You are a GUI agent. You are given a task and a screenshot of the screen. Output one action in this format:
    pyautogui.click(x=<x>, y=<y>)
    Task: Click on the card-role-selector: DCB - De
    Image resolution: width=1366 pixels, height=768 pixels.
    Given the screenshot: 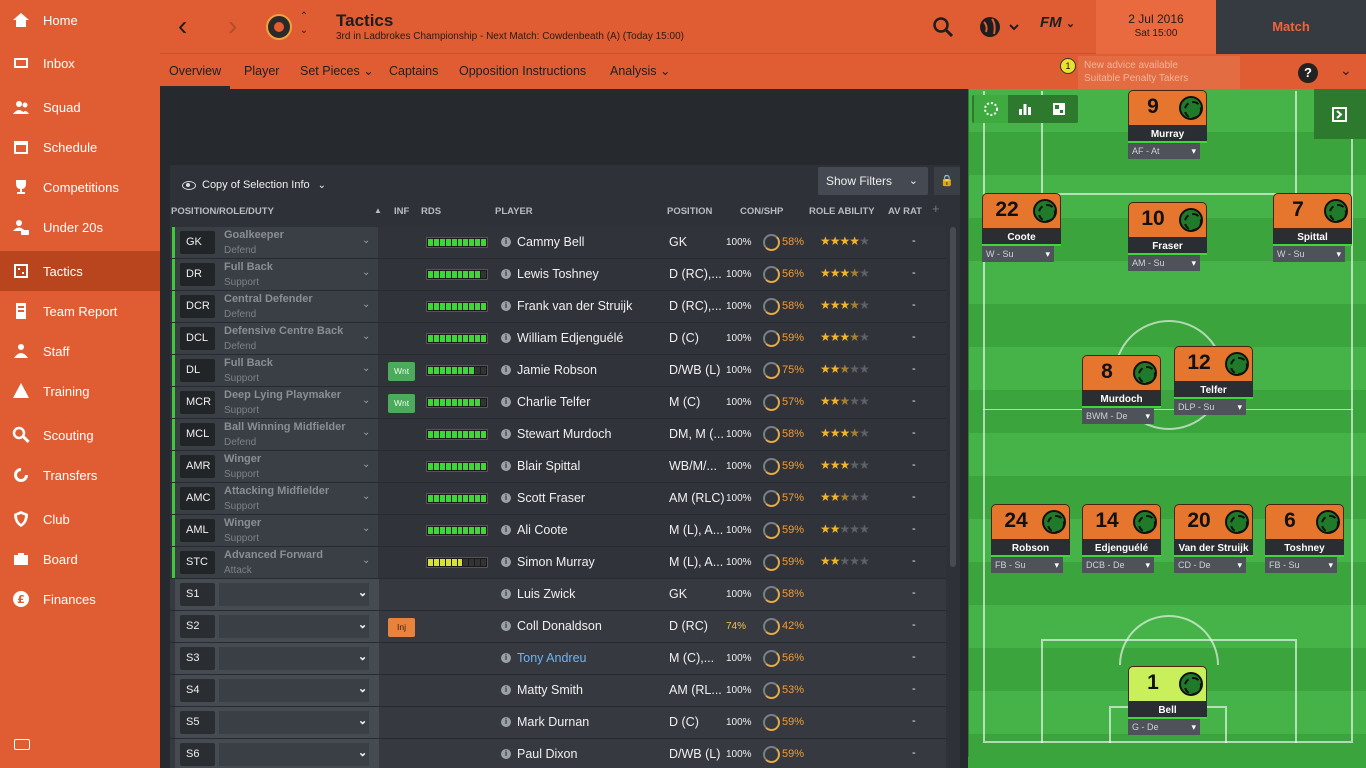 What is the action you would take?
    pyautogui.click(x=1118, y=565)
    